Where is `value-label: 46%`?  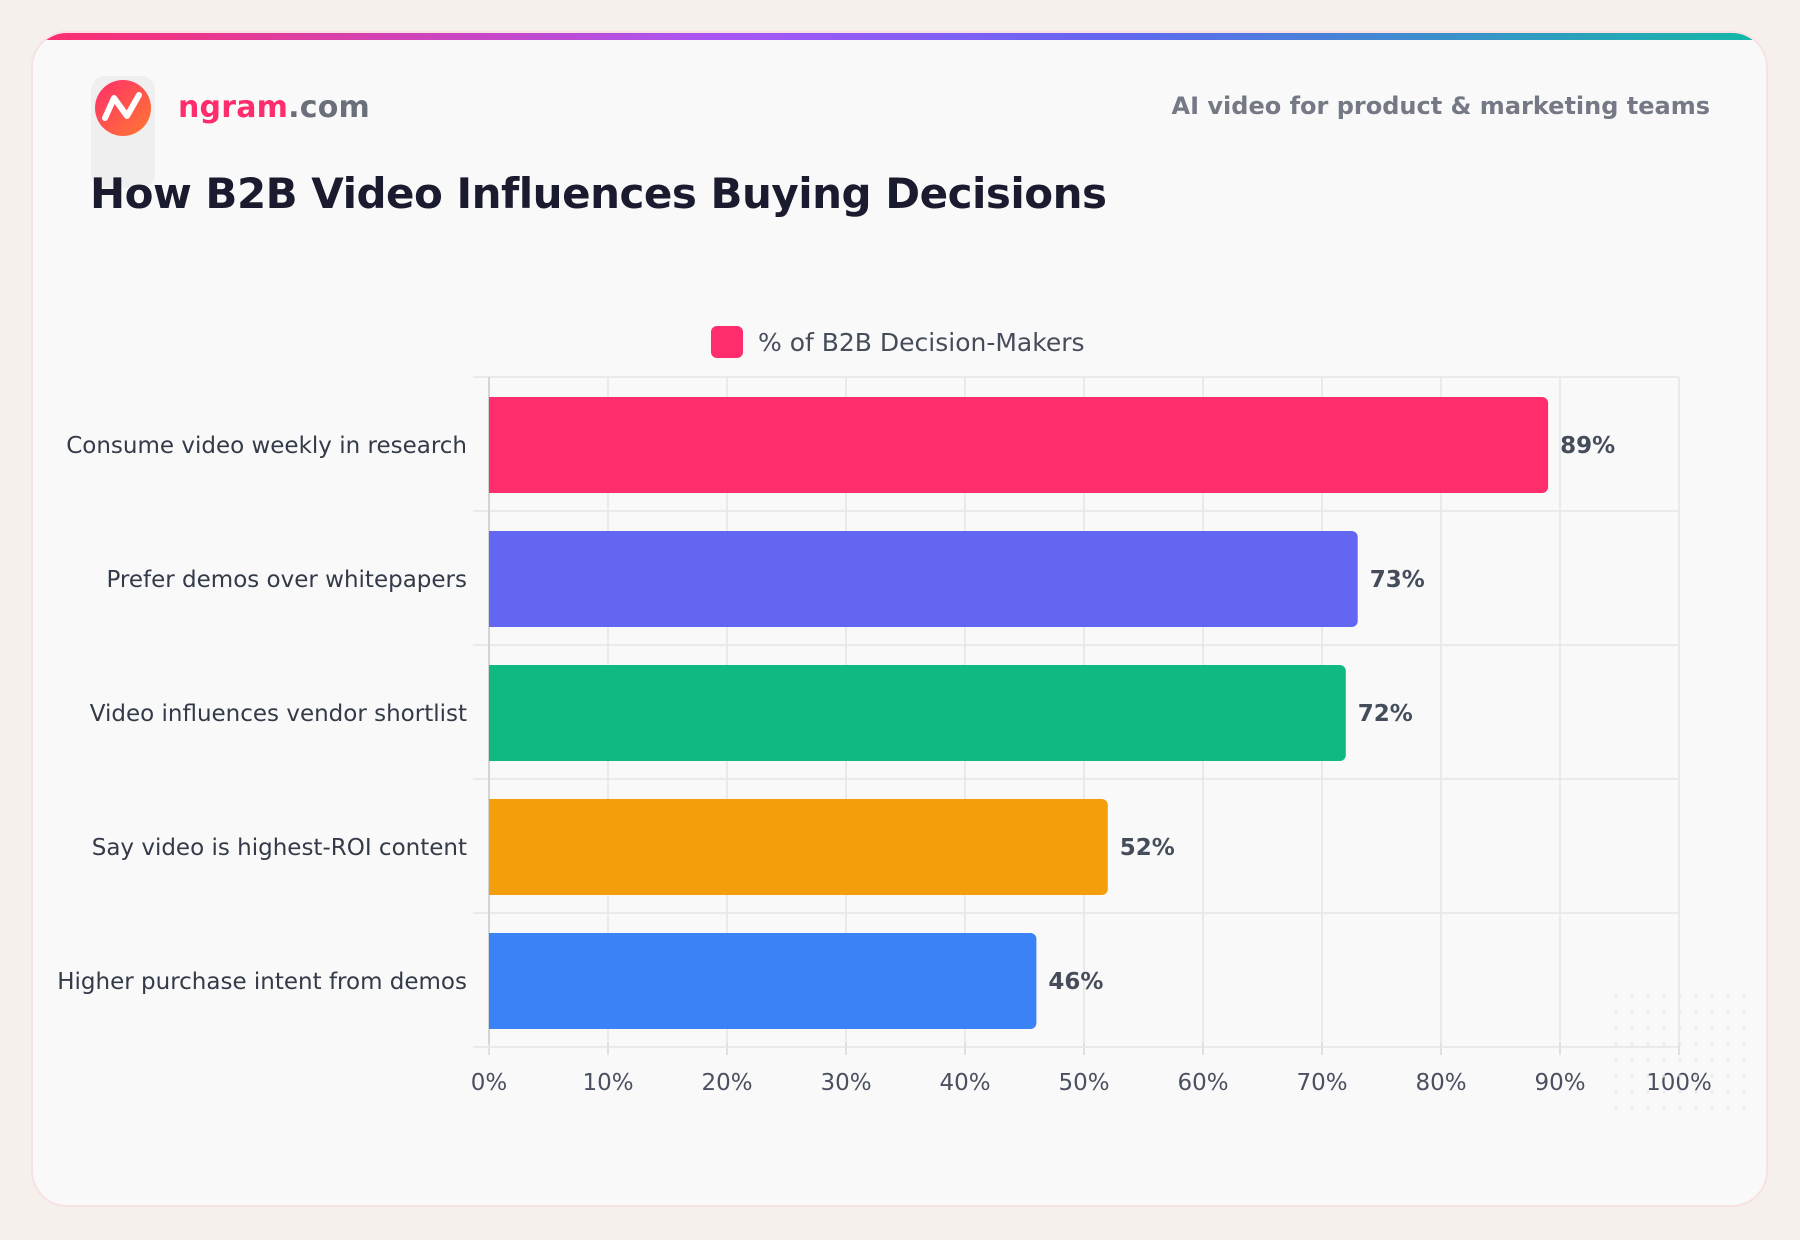
value-label: 46% is located at coordinates (1075, 982).